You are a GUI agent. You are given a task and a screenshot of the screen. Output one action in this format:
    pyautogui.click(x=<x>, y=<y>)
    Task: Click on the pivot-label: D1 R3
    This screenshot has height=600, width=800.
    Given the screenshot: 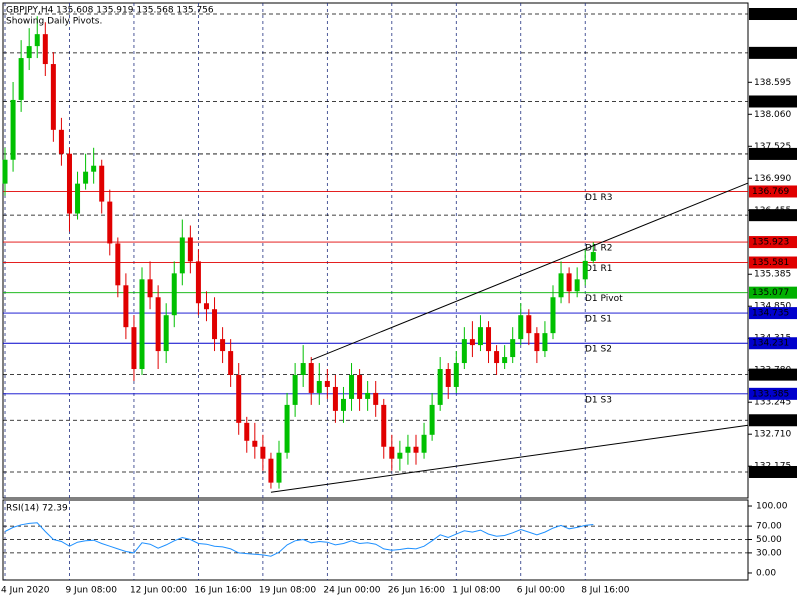 What is the action you would take?
    pyautogui.click(x=599, y=198)
    